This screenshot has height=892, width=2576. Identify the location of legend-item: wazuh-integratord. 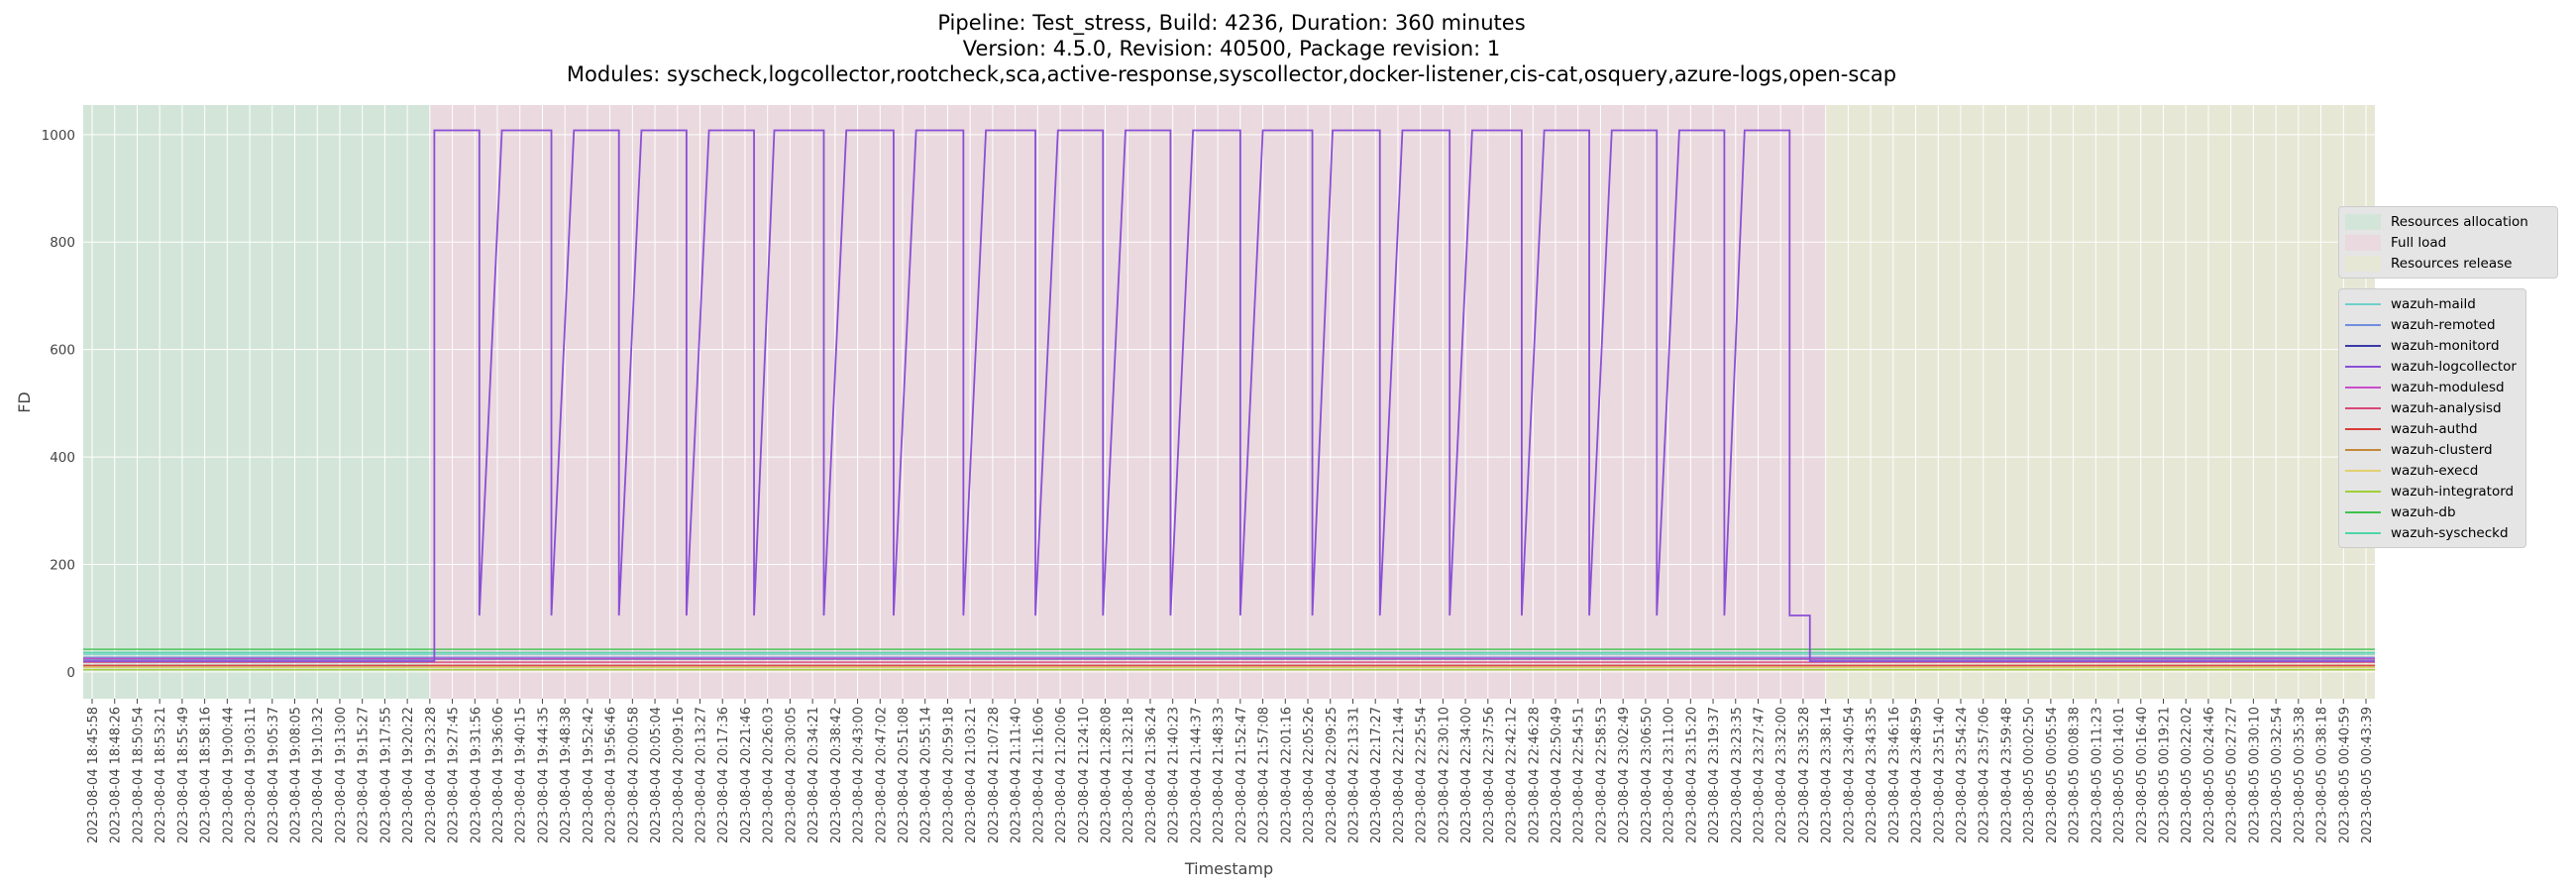
(2432, 491).